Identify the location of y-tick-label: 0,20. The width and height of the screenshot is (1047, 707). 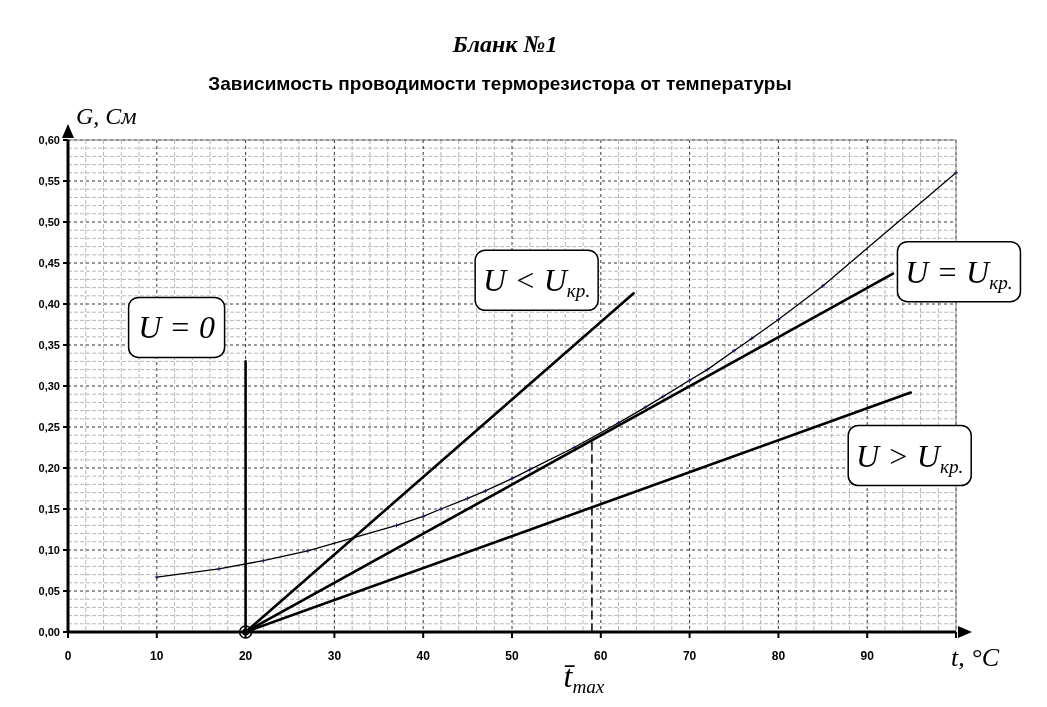
(49, 468).